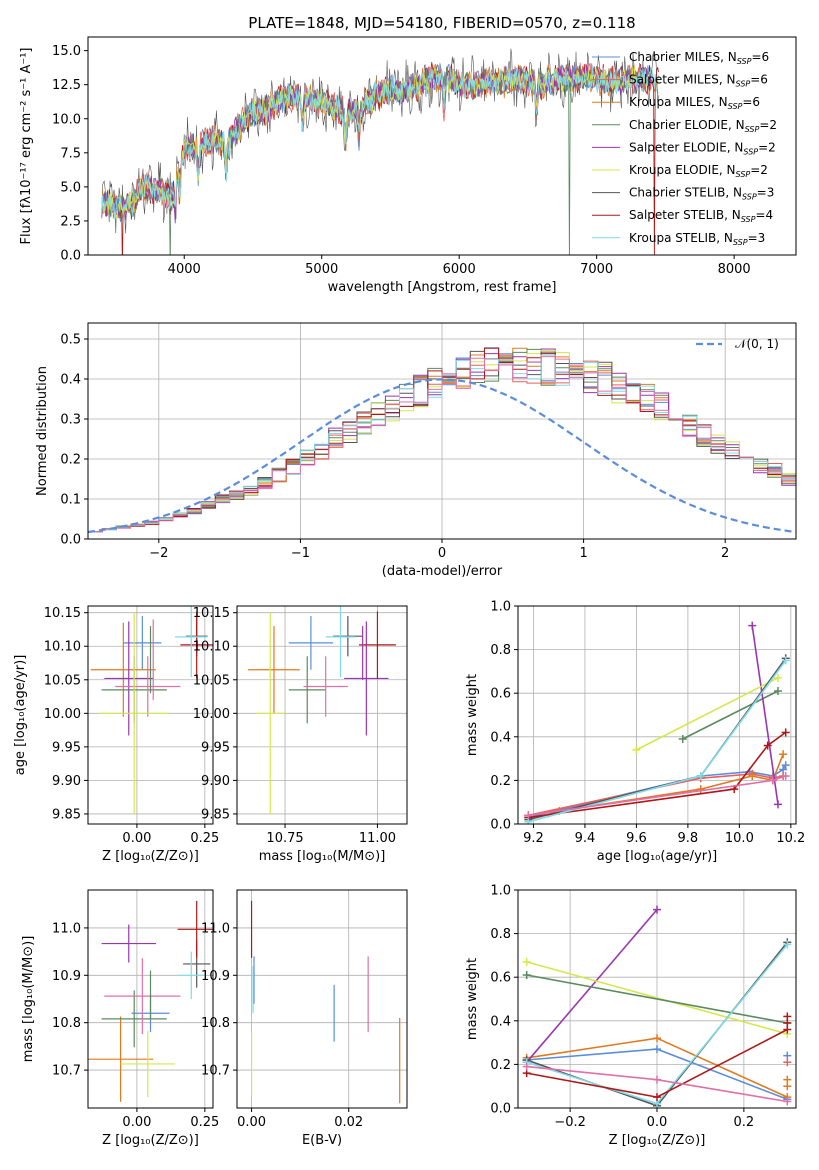  What do you see at coordinates (697, 239) in the screenshot?
I see `legend-entry: Kroupa STELIB, NSSP=3` at bounding box center [697, 239].